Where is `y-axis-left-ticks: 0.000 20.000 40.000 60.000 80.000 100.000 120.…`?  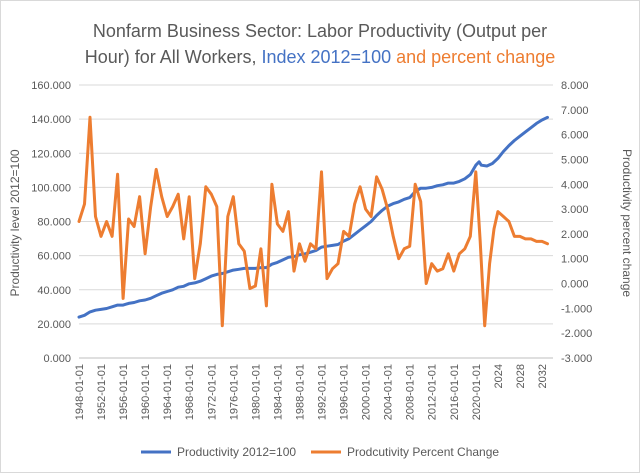
y-axis-left-ticks: 0.000 20.000 40.000 60.000 80.000 100.000 120.… is located at coordinates (51, 222).